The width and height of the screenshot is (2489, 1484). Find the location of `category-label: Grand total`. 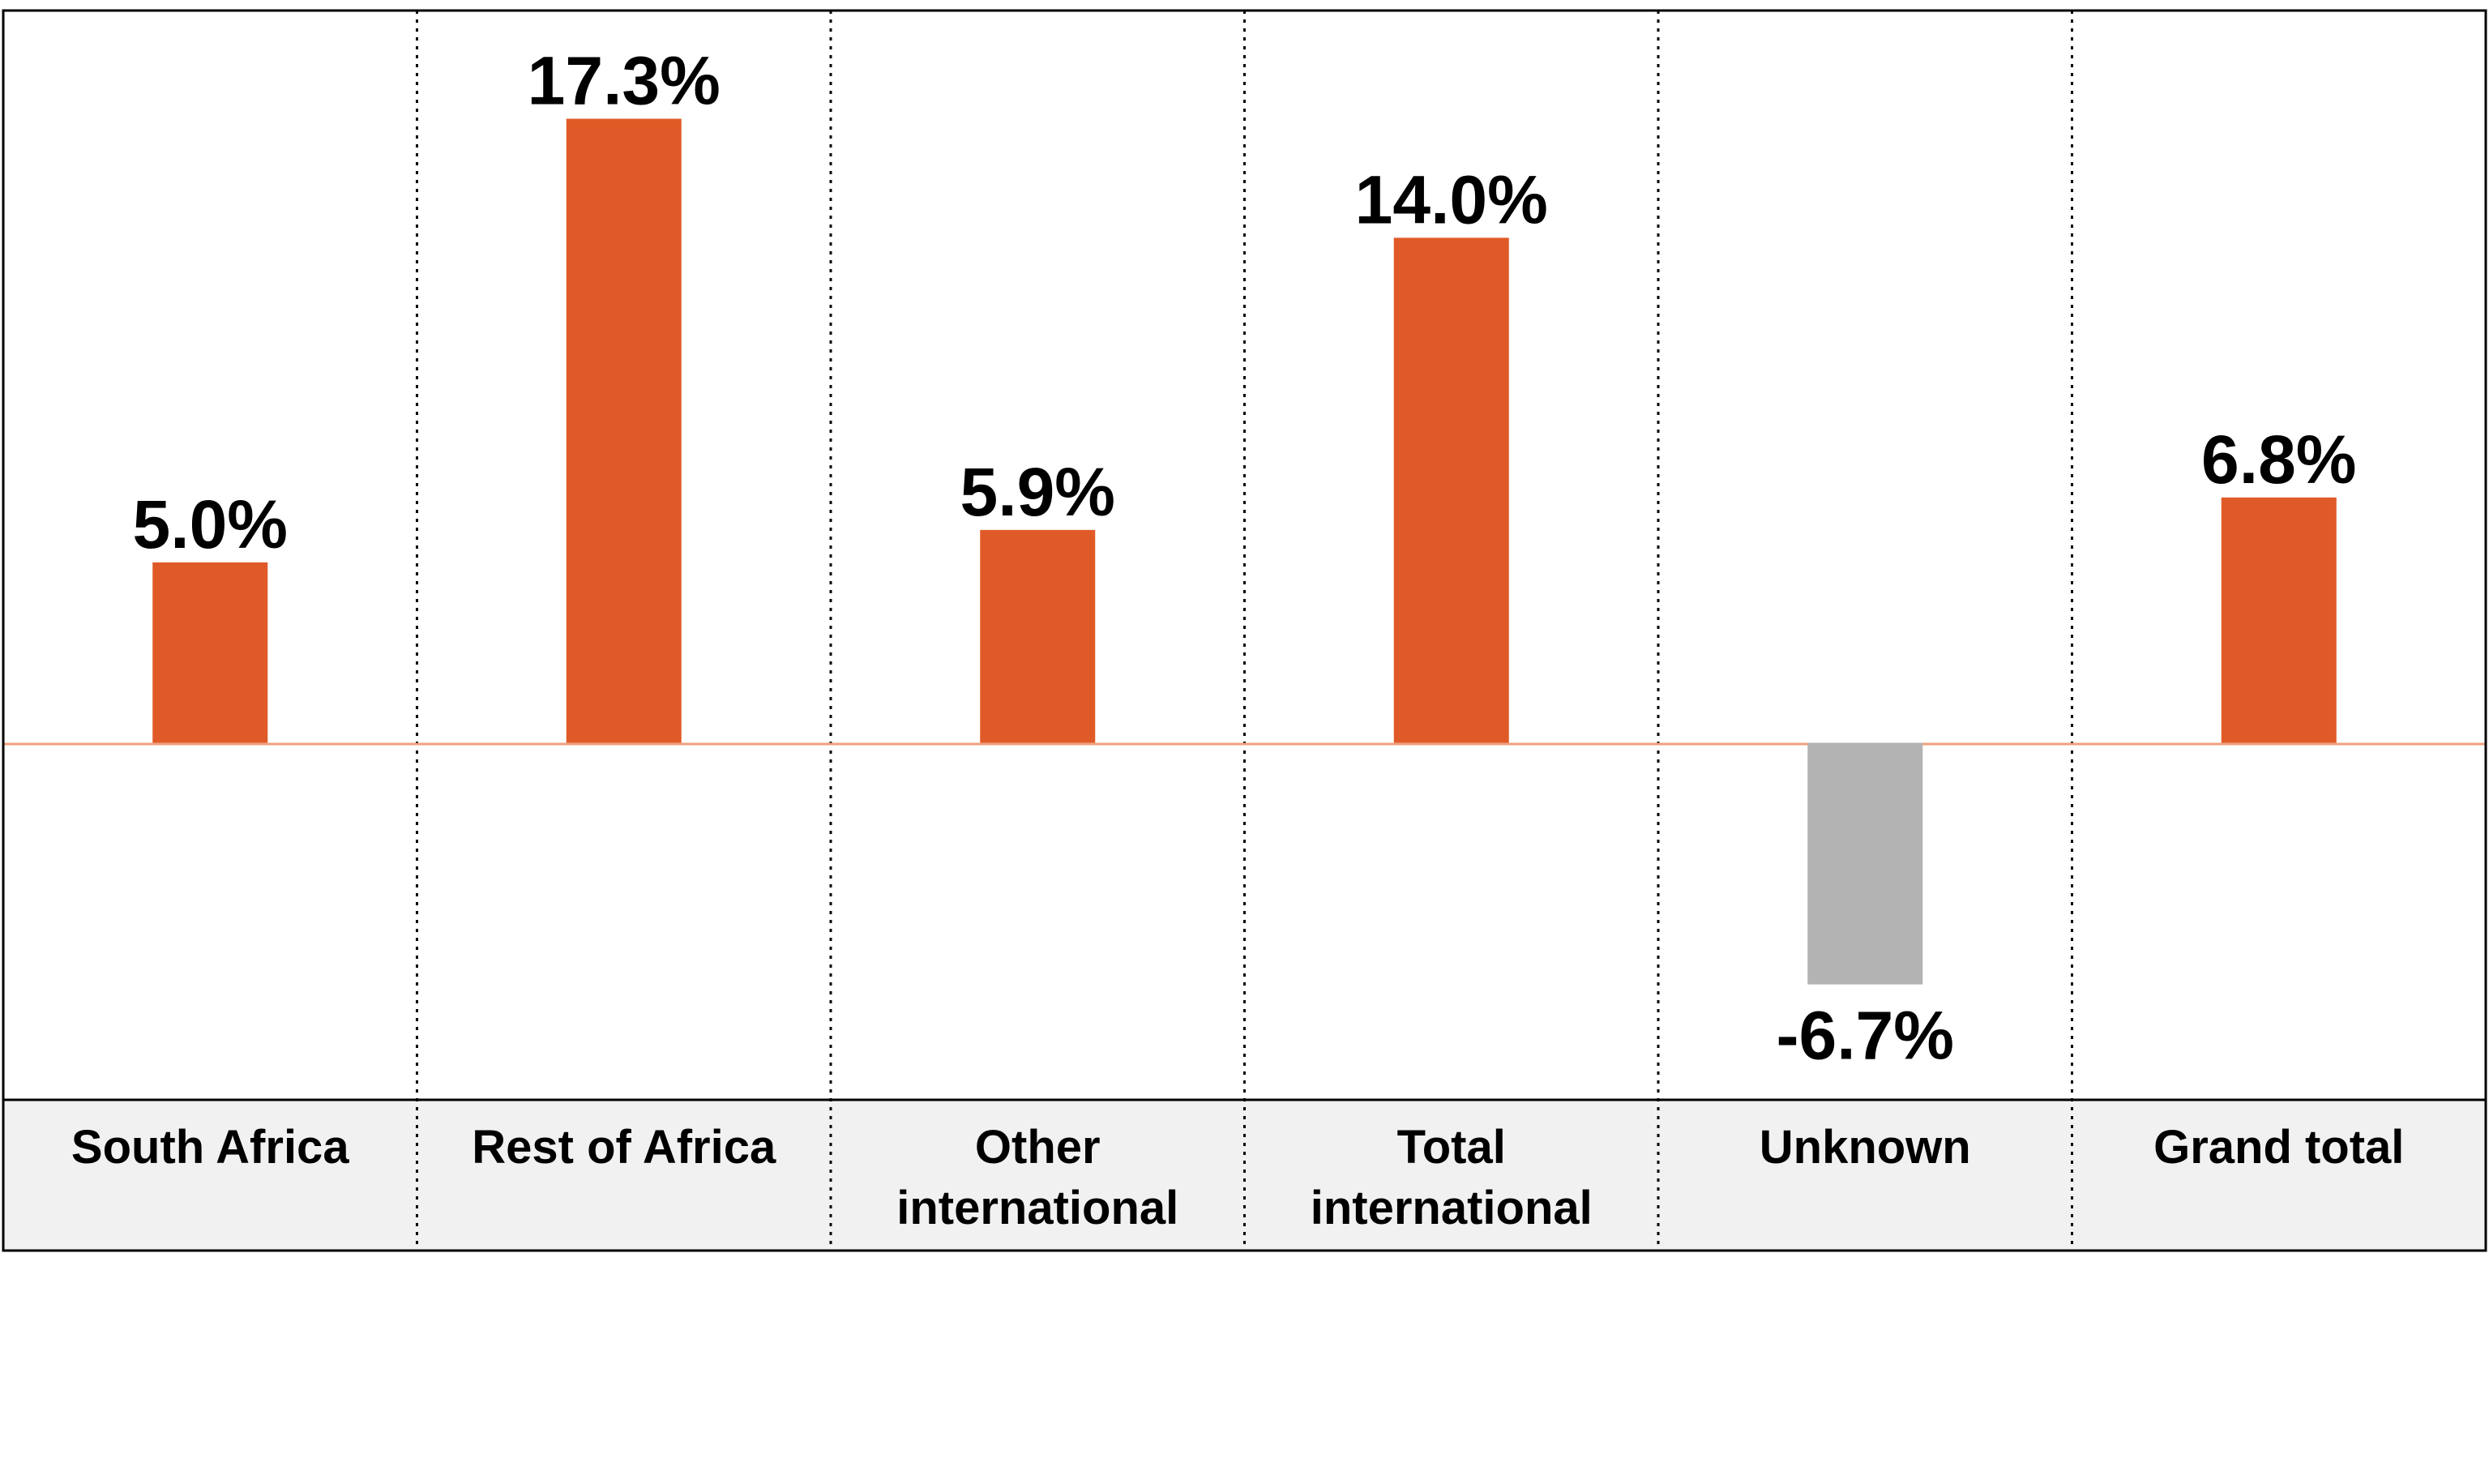

category-label: Grand total is located at coordinates (2278, 1147).